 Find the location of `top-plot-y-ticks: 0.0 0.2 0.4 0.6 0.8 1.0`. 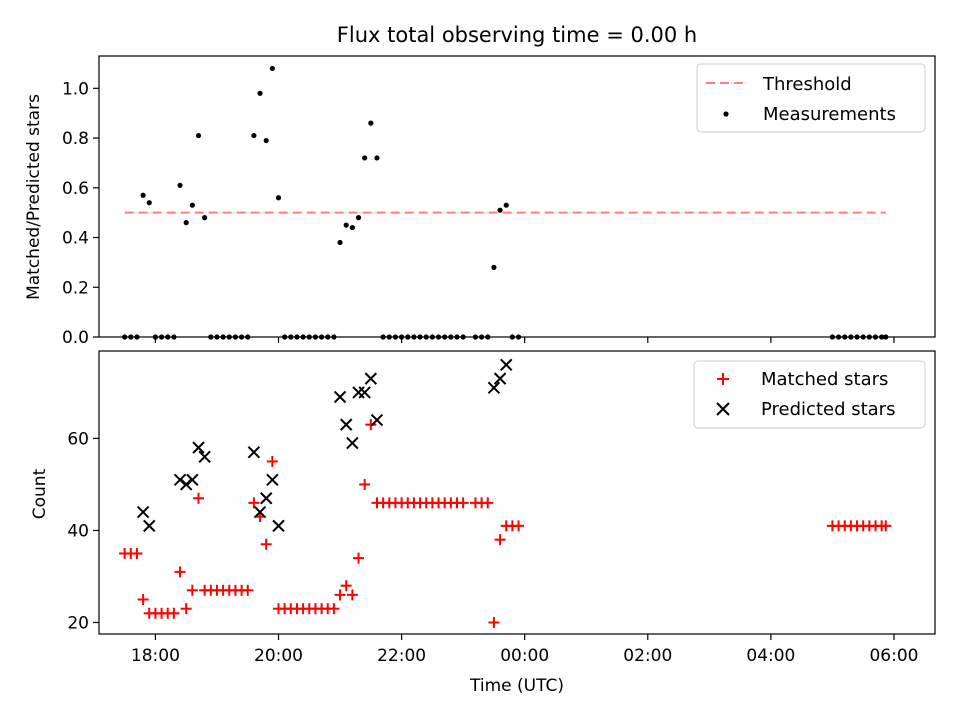

top-plot-y-ticks: 0.0 0.2 0.4 0.6 0.8 1.0 is located at coordinates (80, 213).